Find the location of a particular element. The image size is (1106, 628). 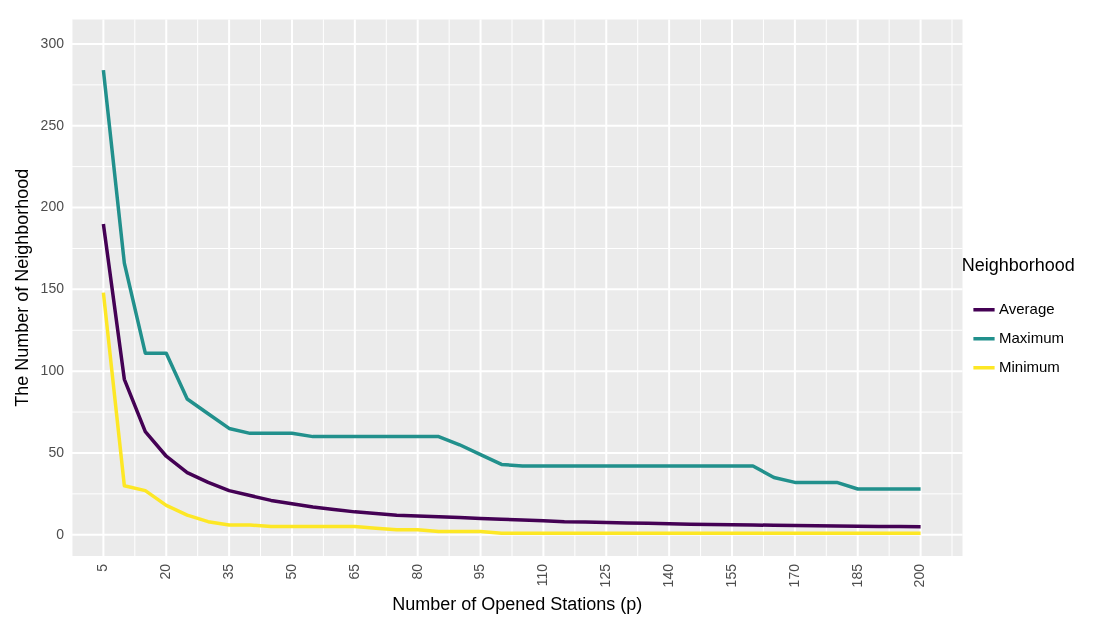

x-tick-label: 125 is located at coordinates (605, 575).